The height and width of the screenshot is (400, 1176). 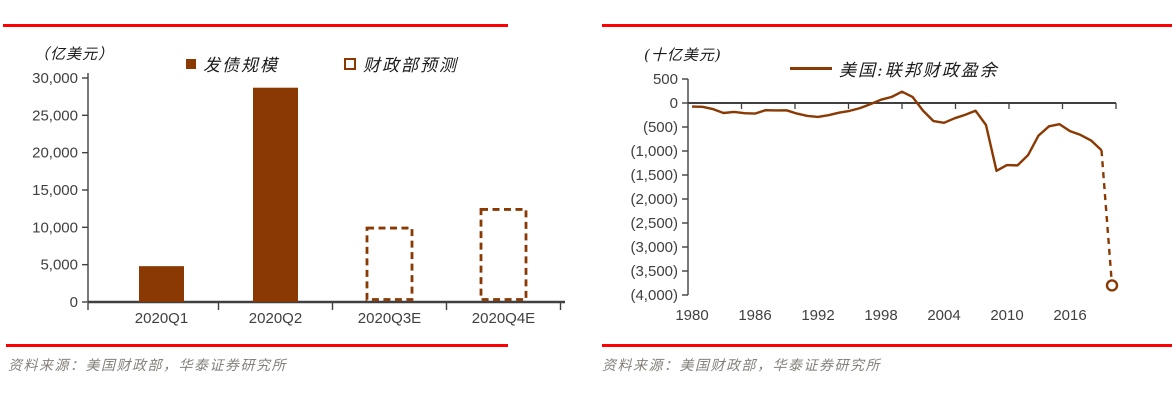 What do you see at coordinates (55, 190) in the screenshot?
I see `svg-text: 15,000` at bounding box center [55, 190].